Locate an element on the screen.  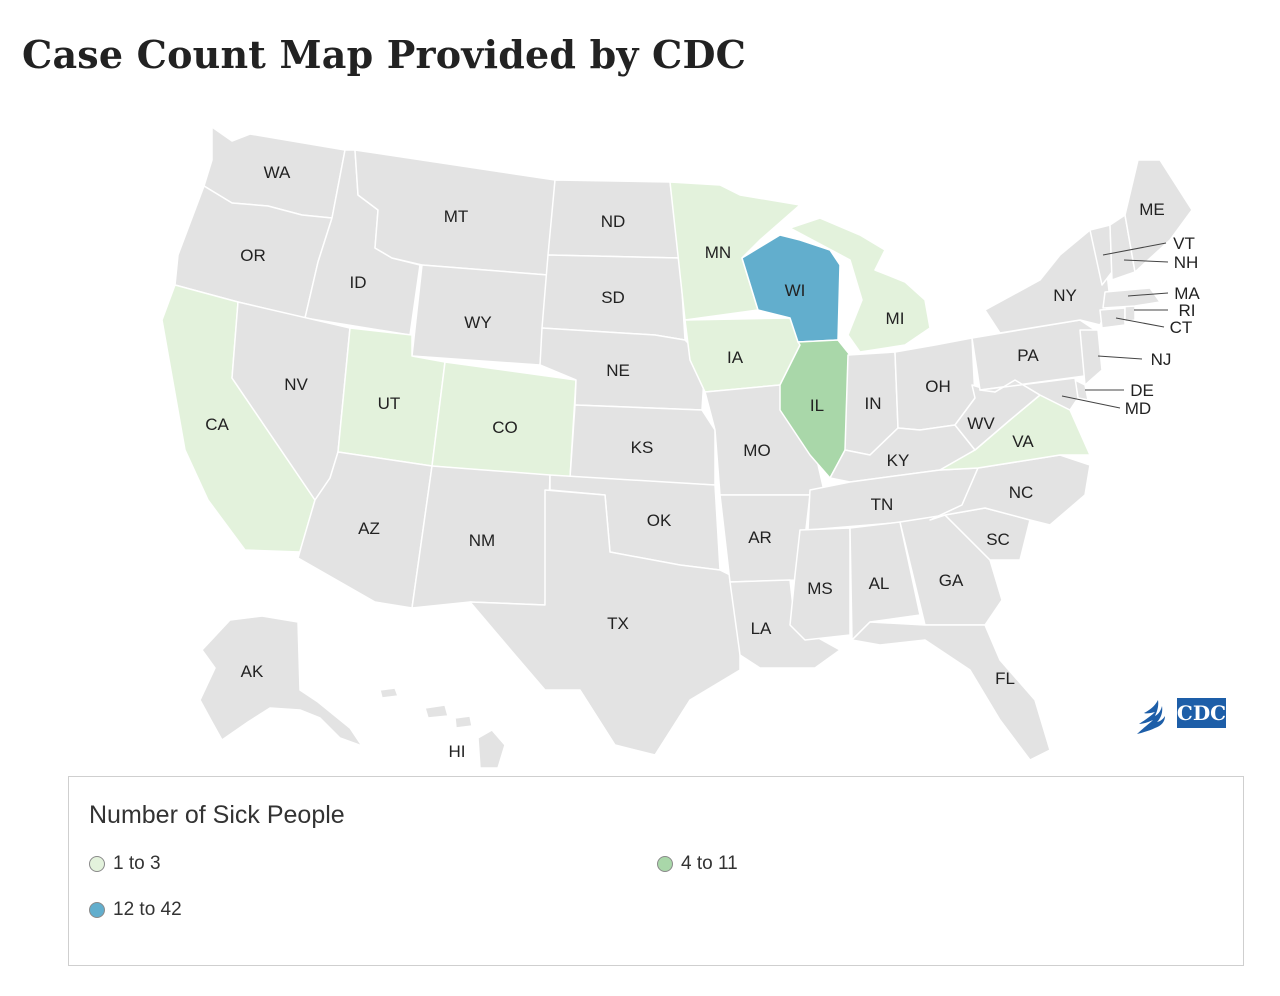
state-wi is located at coordinates (791, 288).